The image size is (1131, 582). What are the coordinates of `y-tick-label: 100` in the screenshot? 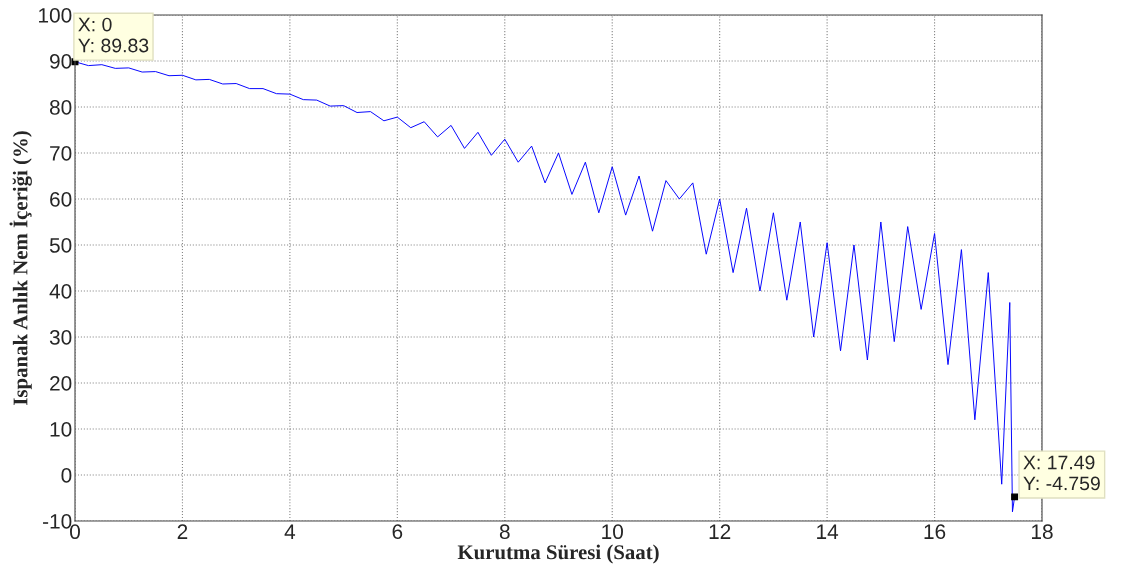 It's located at (55, 15).